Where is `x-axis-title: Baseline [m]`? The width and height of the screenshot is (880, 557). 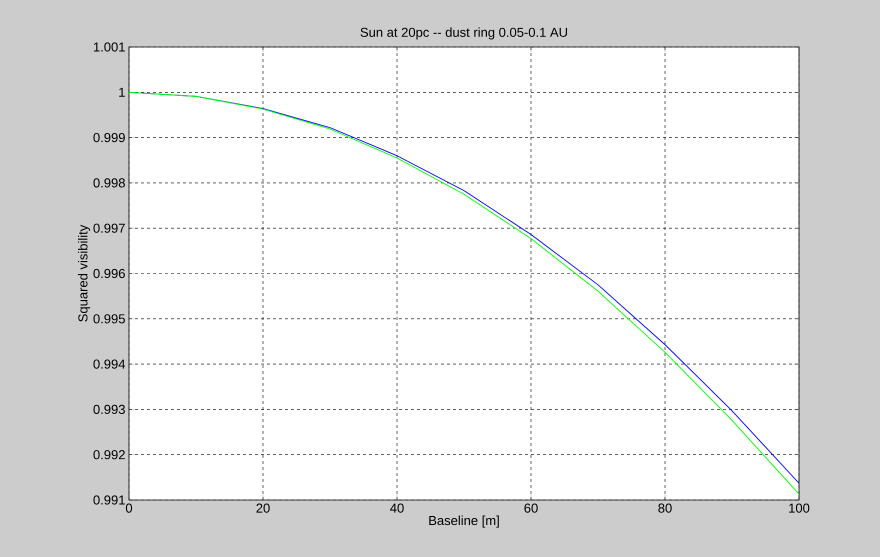
x-axis-title: Baseline [m] is located at coordinates (464, 522).